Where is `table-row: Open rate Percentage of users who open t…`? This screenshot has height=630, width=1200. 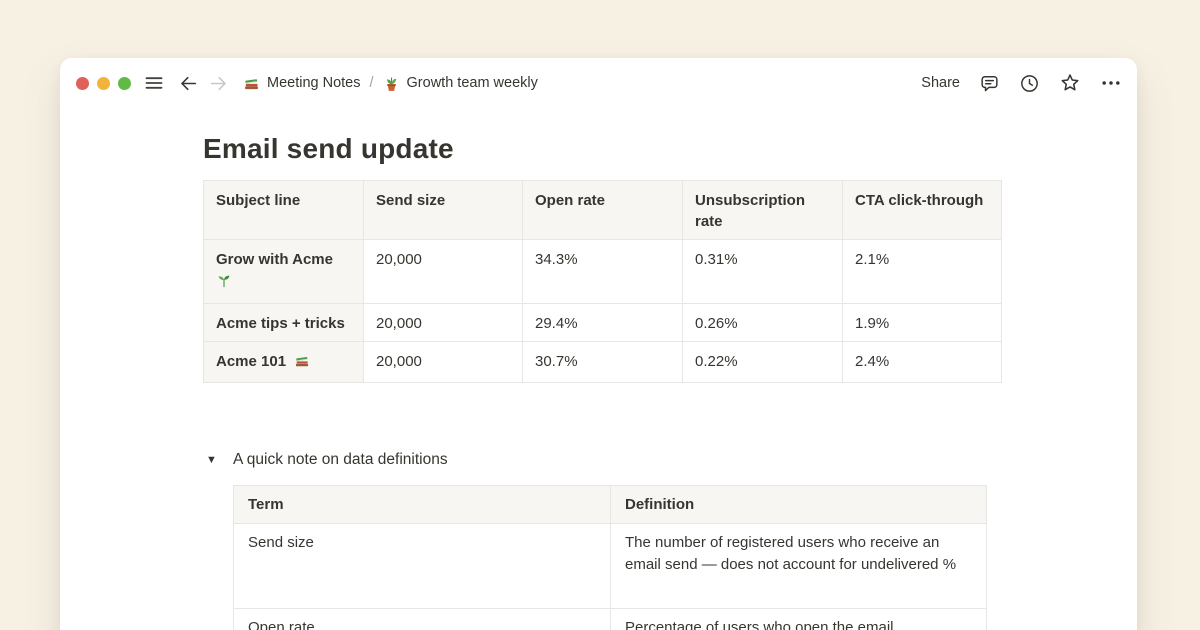
table-row: Open rate Percentage of users who open t… is located at coordinates (610, 619).